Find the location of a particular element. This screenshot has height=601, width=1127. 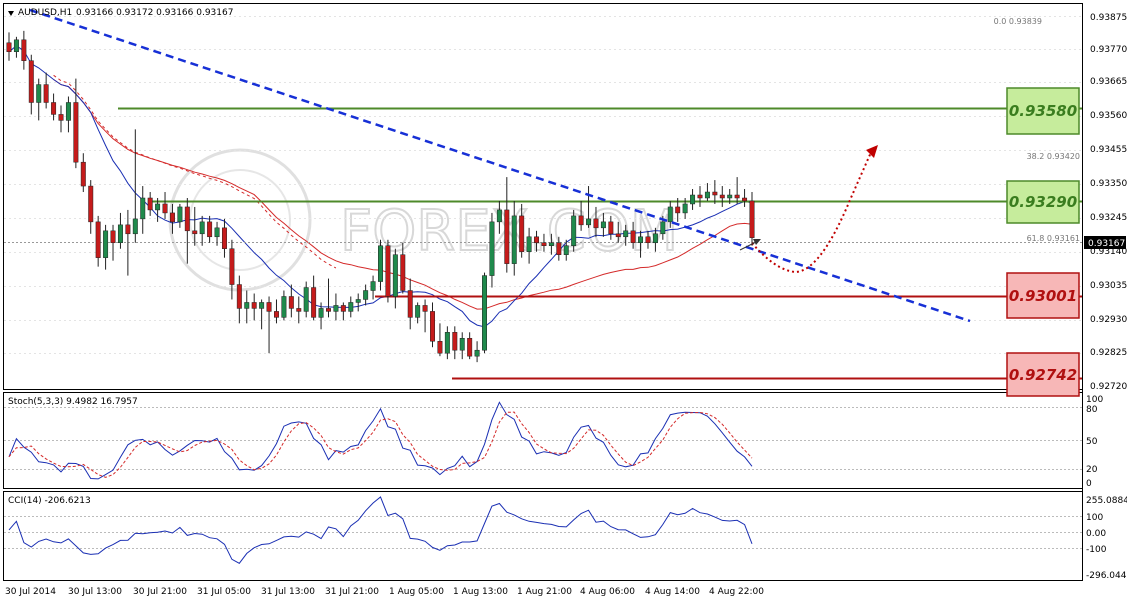

projection-arrow is located at coordinates (808, 209).